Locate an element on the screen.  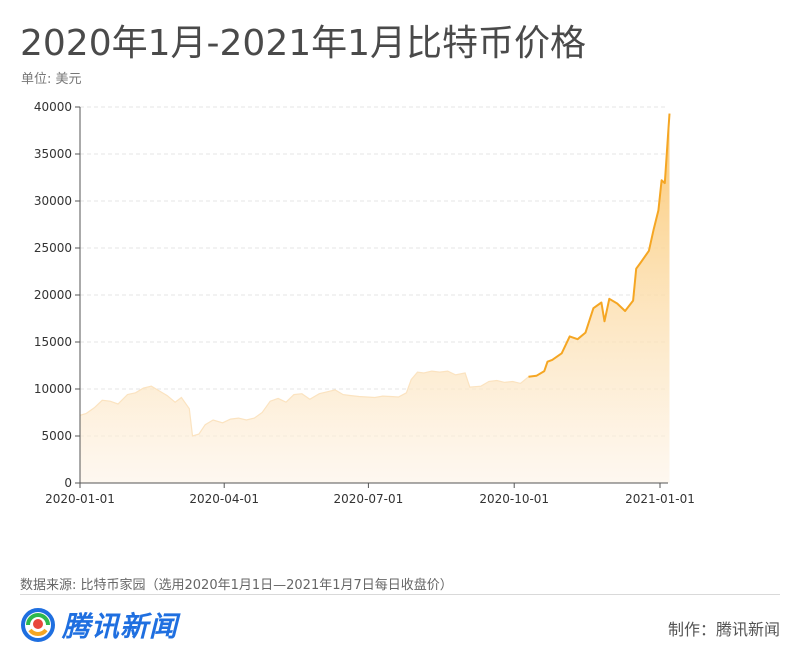
x-tick-label: 2021-01-01 is located at coordinates (660, 499).